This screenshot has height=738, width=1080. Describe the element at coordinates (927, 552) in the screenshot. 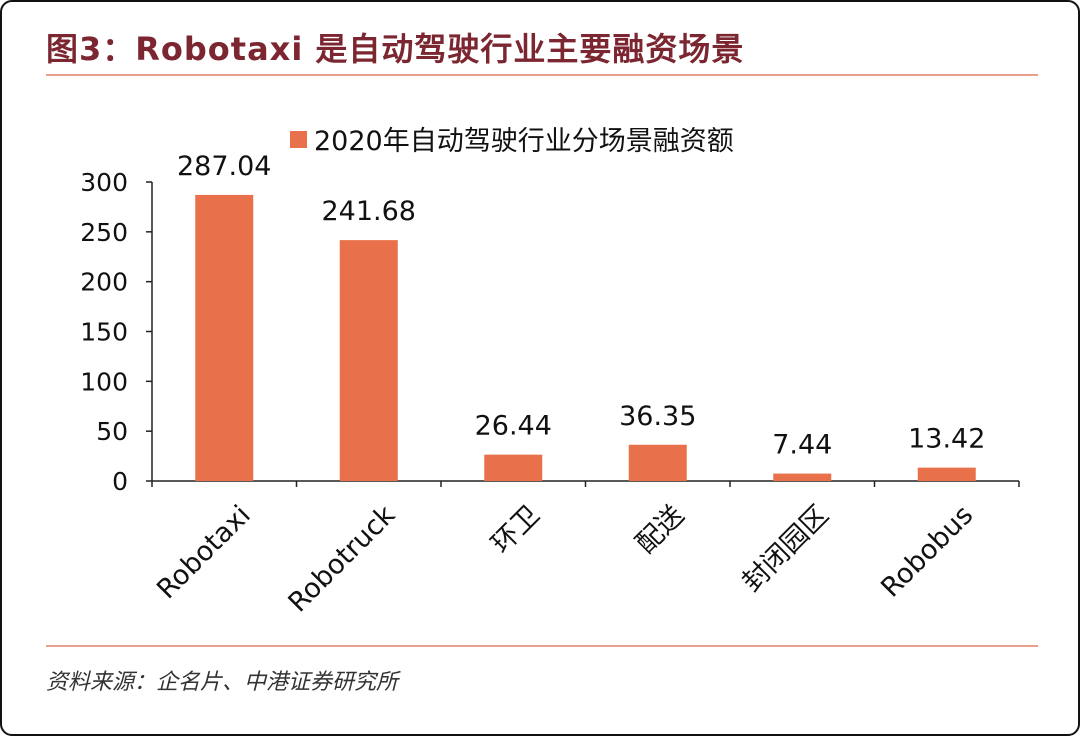

I see `x-category-label: Robobus` at that location.